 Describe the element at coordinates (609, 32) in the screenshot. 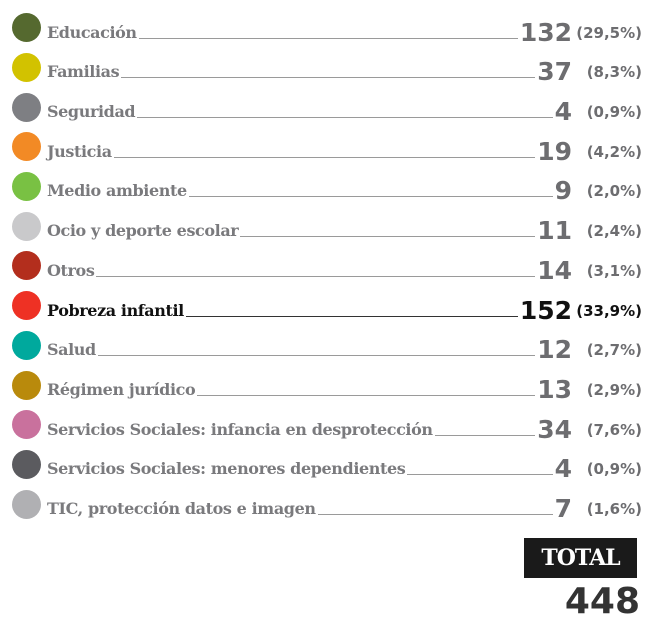

I see `row-share: (29,5%)` at that location.